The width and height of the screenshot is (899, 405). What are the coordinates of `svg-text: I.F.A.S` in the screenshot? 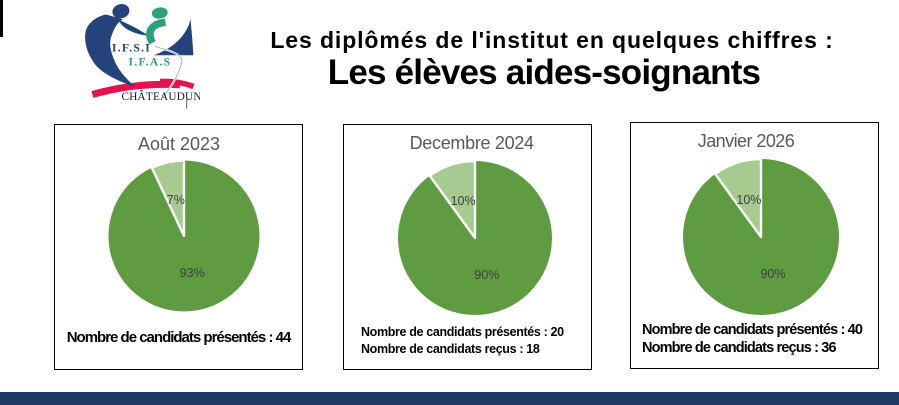 It's located at (150, 63).